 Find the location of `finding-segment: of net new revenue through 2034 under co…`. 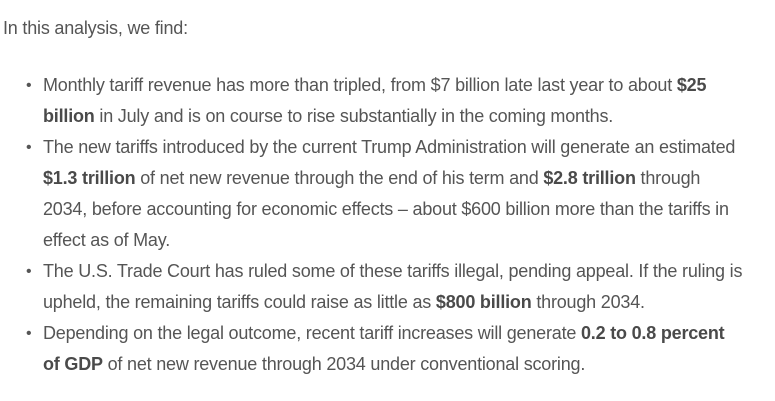

finding-segment: of net new revenue through 2034 under co… is located at coordinates (344, 364).